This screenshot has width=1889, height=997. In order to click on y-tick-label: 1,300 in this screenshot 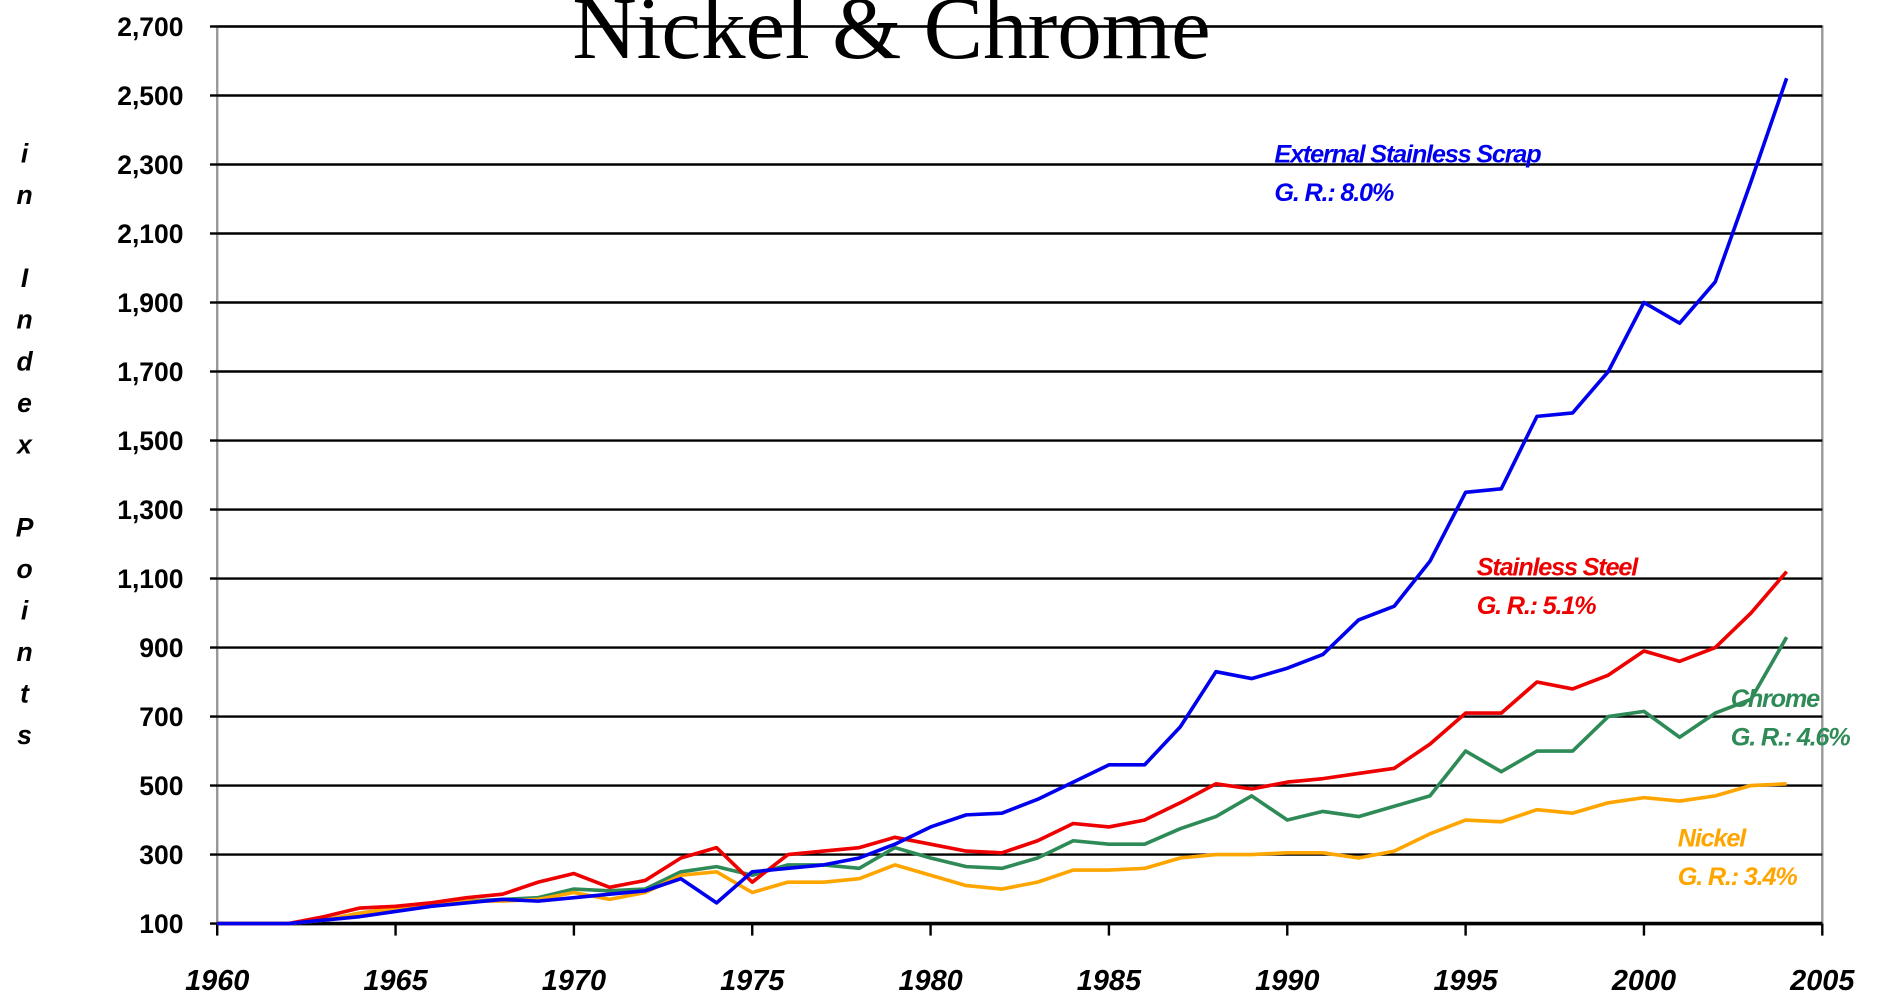, I will do `click(150, 510)`.